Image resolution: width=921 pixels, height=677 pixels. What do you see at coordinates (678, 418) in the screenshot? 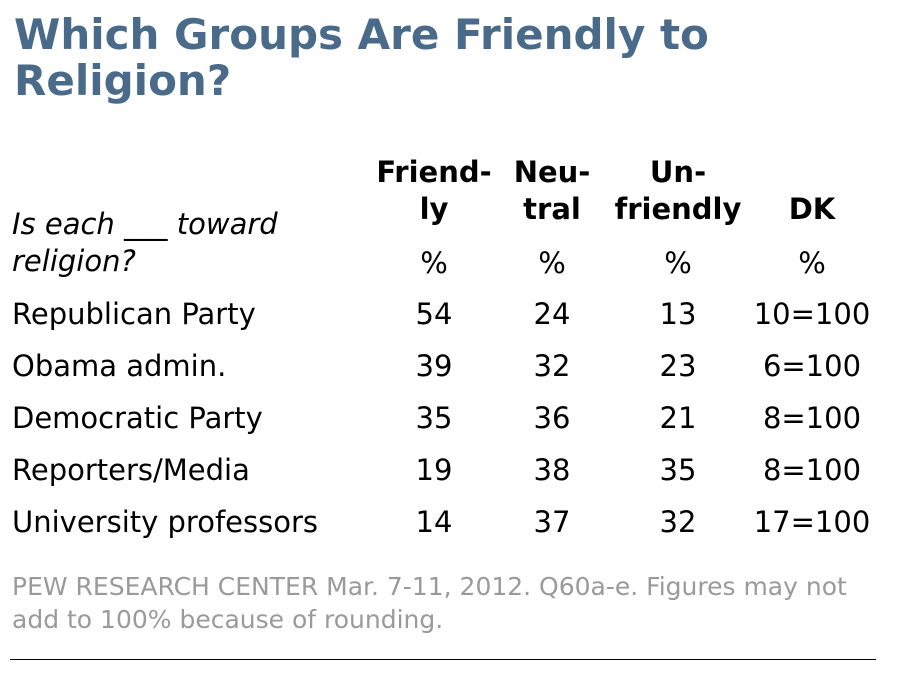
I see `cell-unfriendly: 21` at bounding box center [678, 418].